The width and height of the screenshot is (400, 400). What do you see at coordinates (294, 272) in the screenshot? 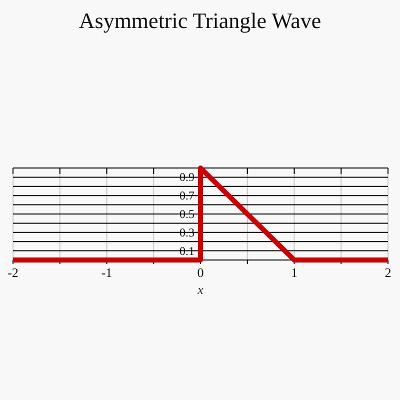
I see `x-tick-label: 1` at bounding box center [294, 272].